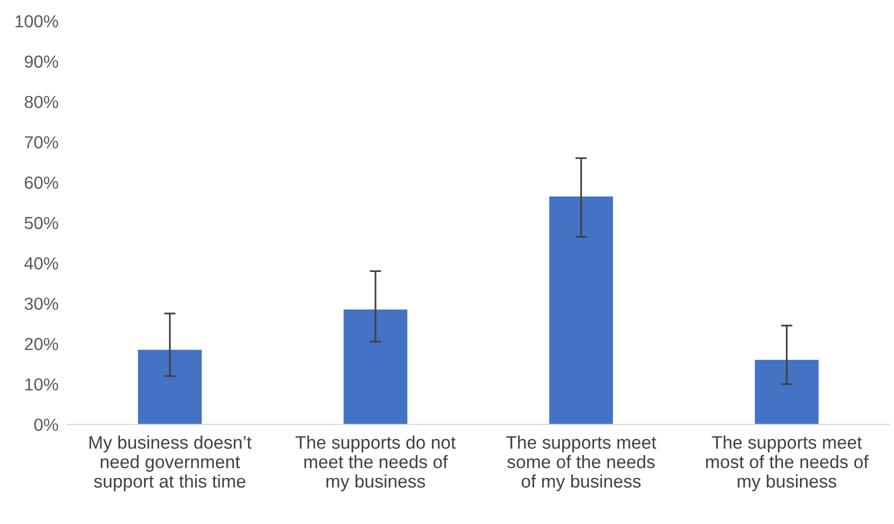 Image resolution: width=894 pixels, height=524 pixels. What do you see at coordinates (41, 344) in the screenshot?
I see `y-tick-label: 20%` at bounding box center [41, 344].